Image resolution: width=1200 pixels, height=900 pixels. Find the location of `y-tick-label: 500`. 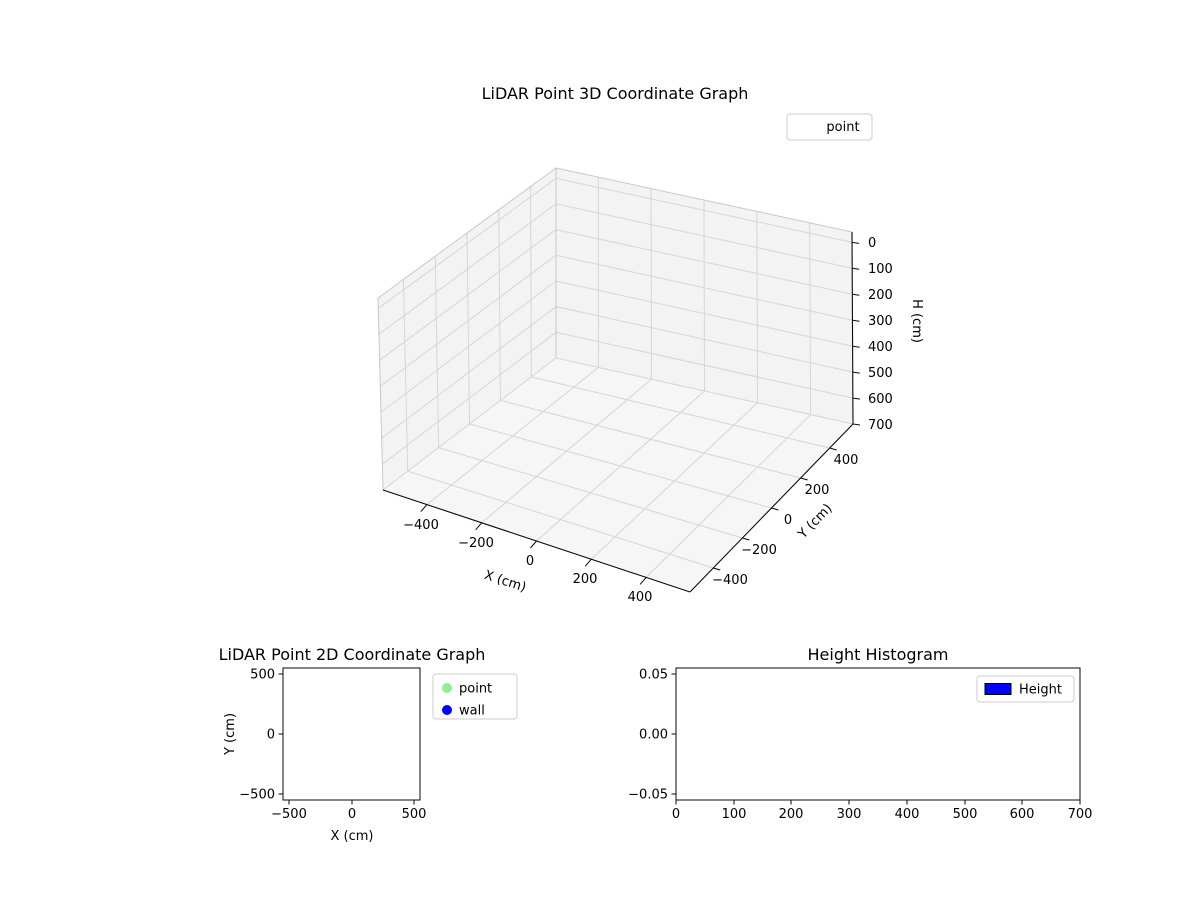

y-tick-label: 500 is located at coordinates (262, 675).